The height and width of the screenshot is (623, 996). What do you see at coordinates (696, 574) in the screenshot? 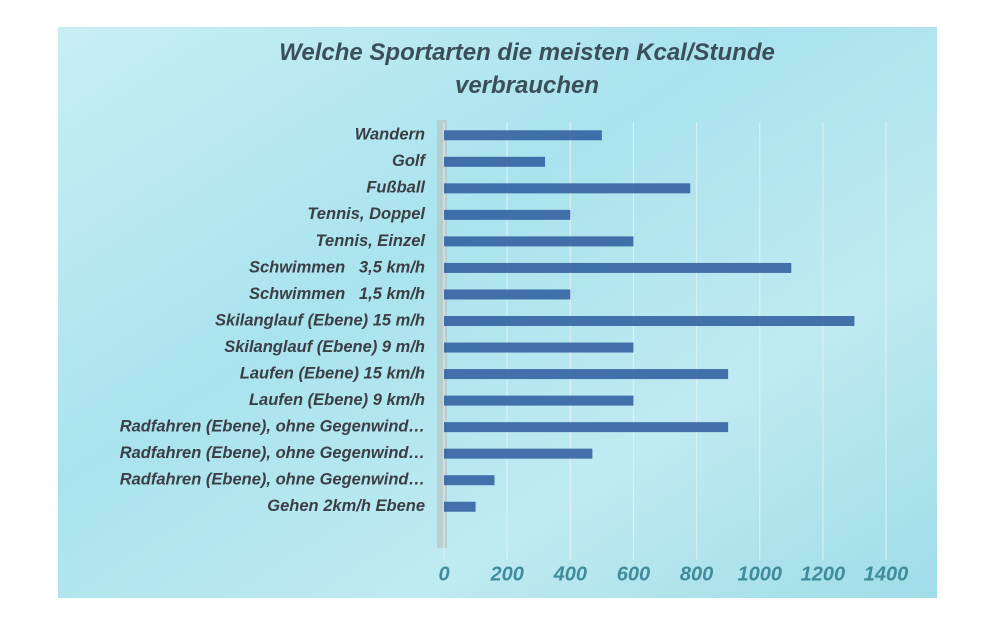
I see `x-tick-label: 800` at bounding box center [696, 574].